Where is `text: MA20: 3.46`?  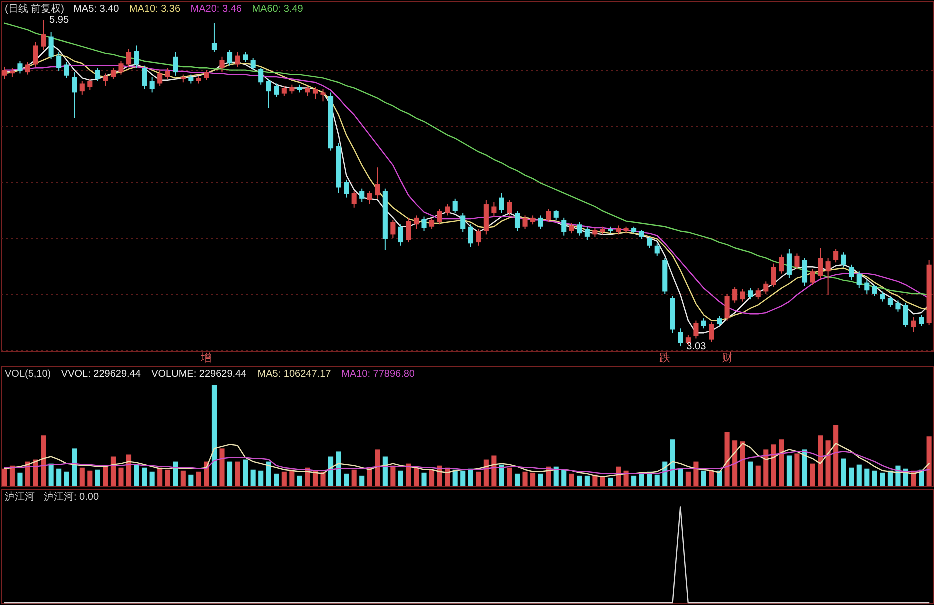 text: MA20: 3.46 is located at coordinates (216, 9).